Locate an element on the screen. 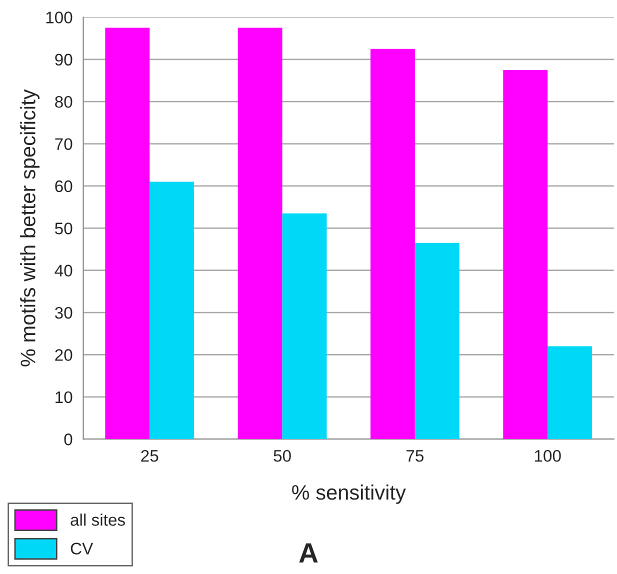  y-tick-label: 100 is located at coordinates (59, 18).